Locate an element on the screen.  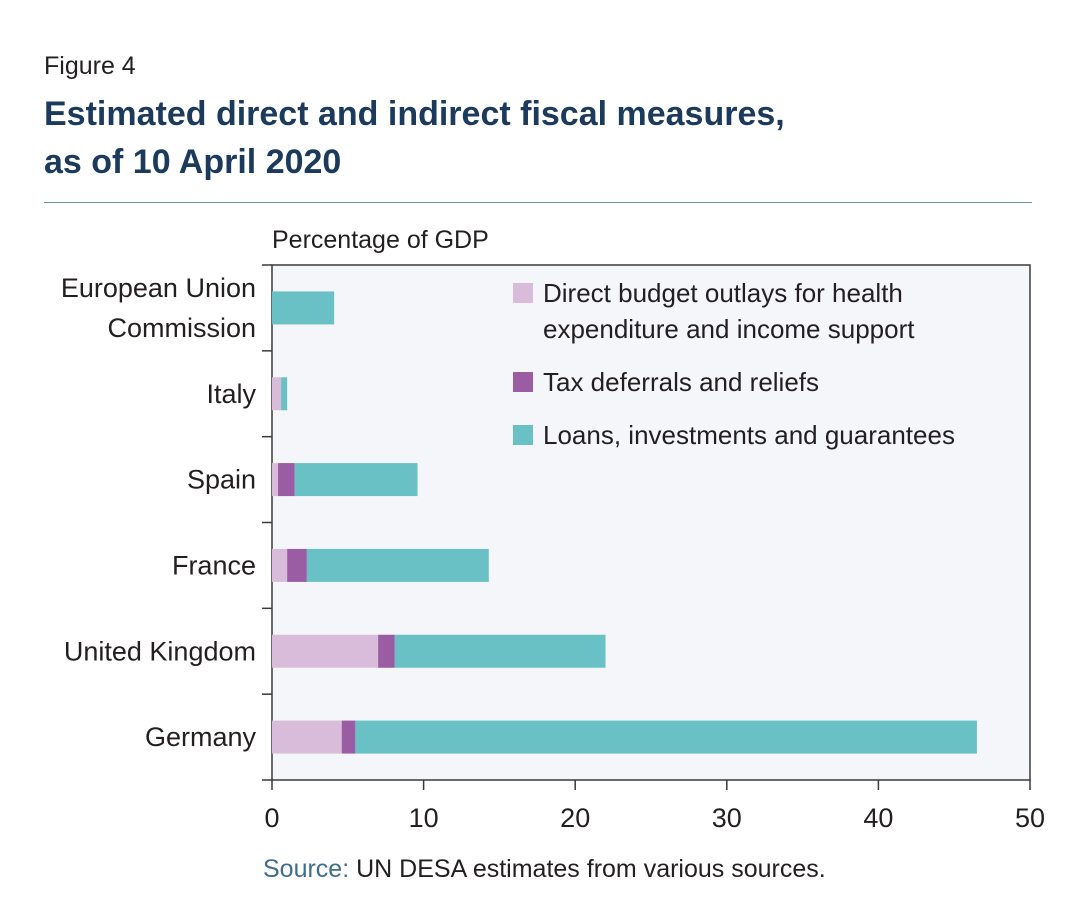
category-label: Spain is located at coordinates (221, 480).